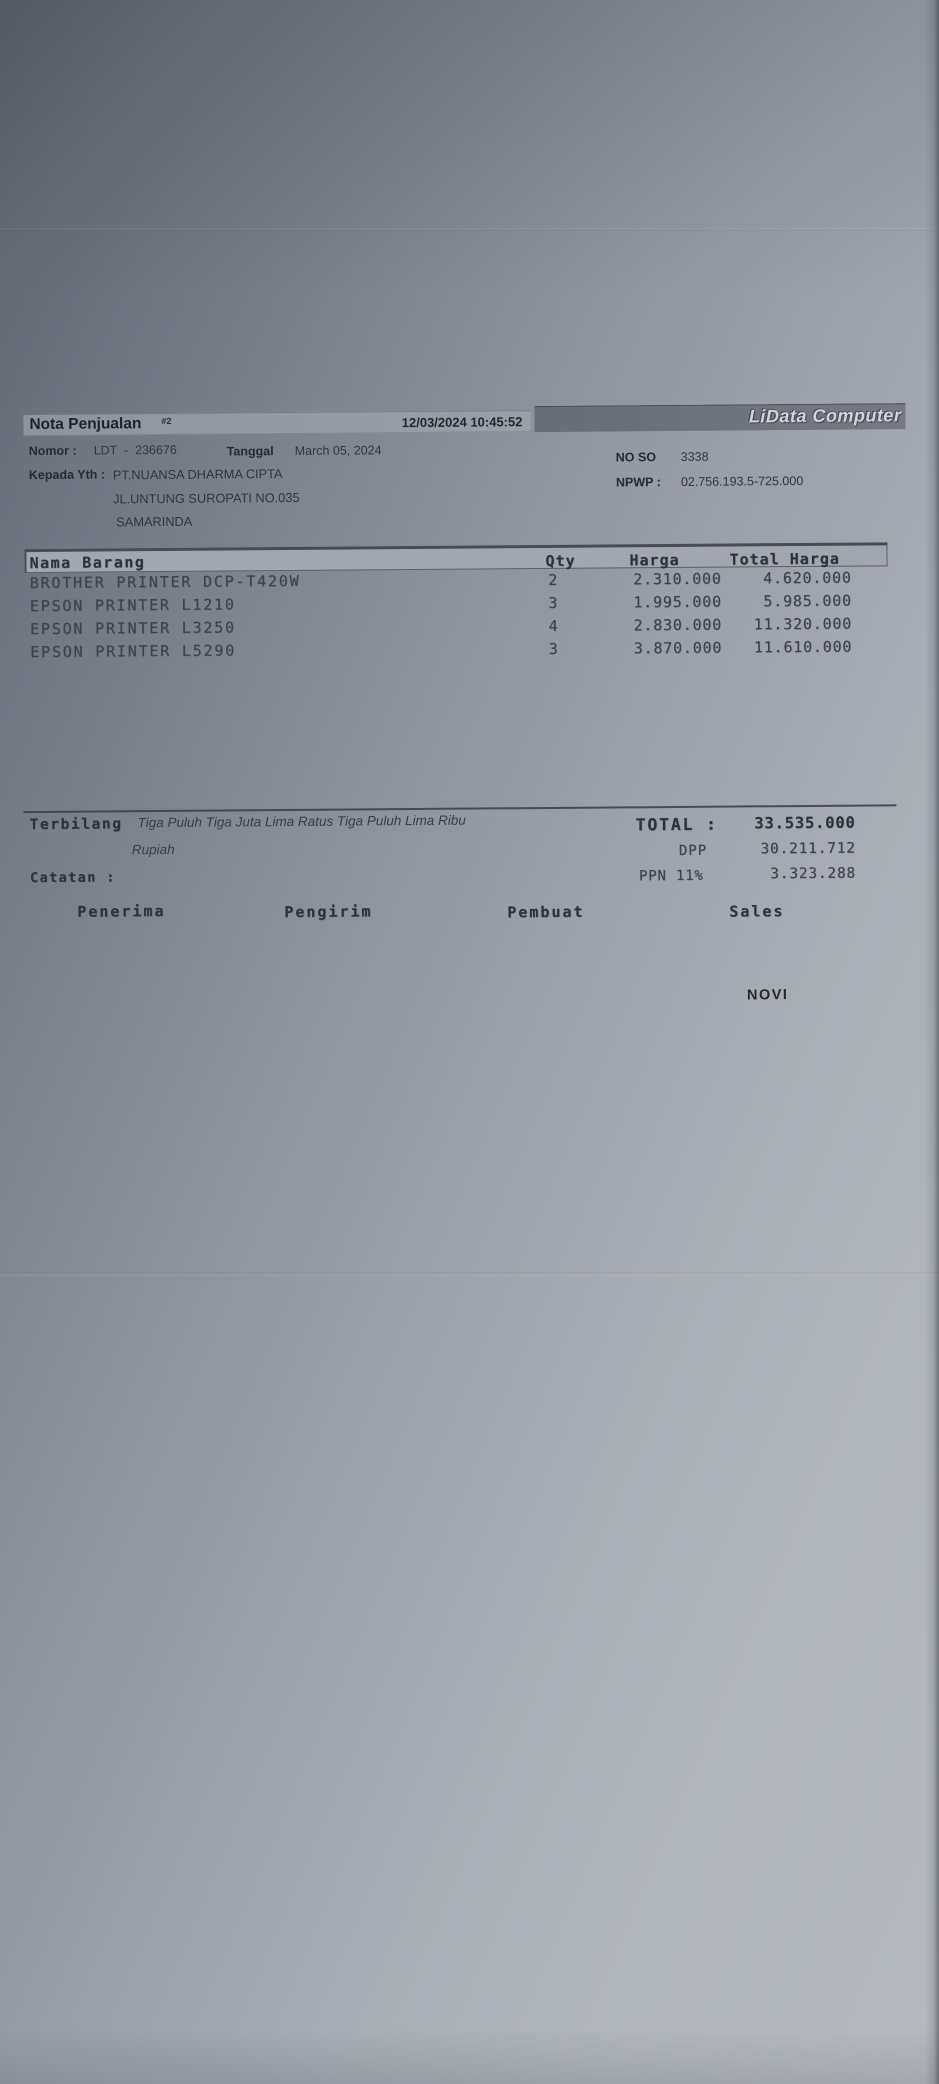 This screenshot has width=939, height=2084. I want to click on table-row-name: EPSON PRINTER L1210, so click(132, 605).